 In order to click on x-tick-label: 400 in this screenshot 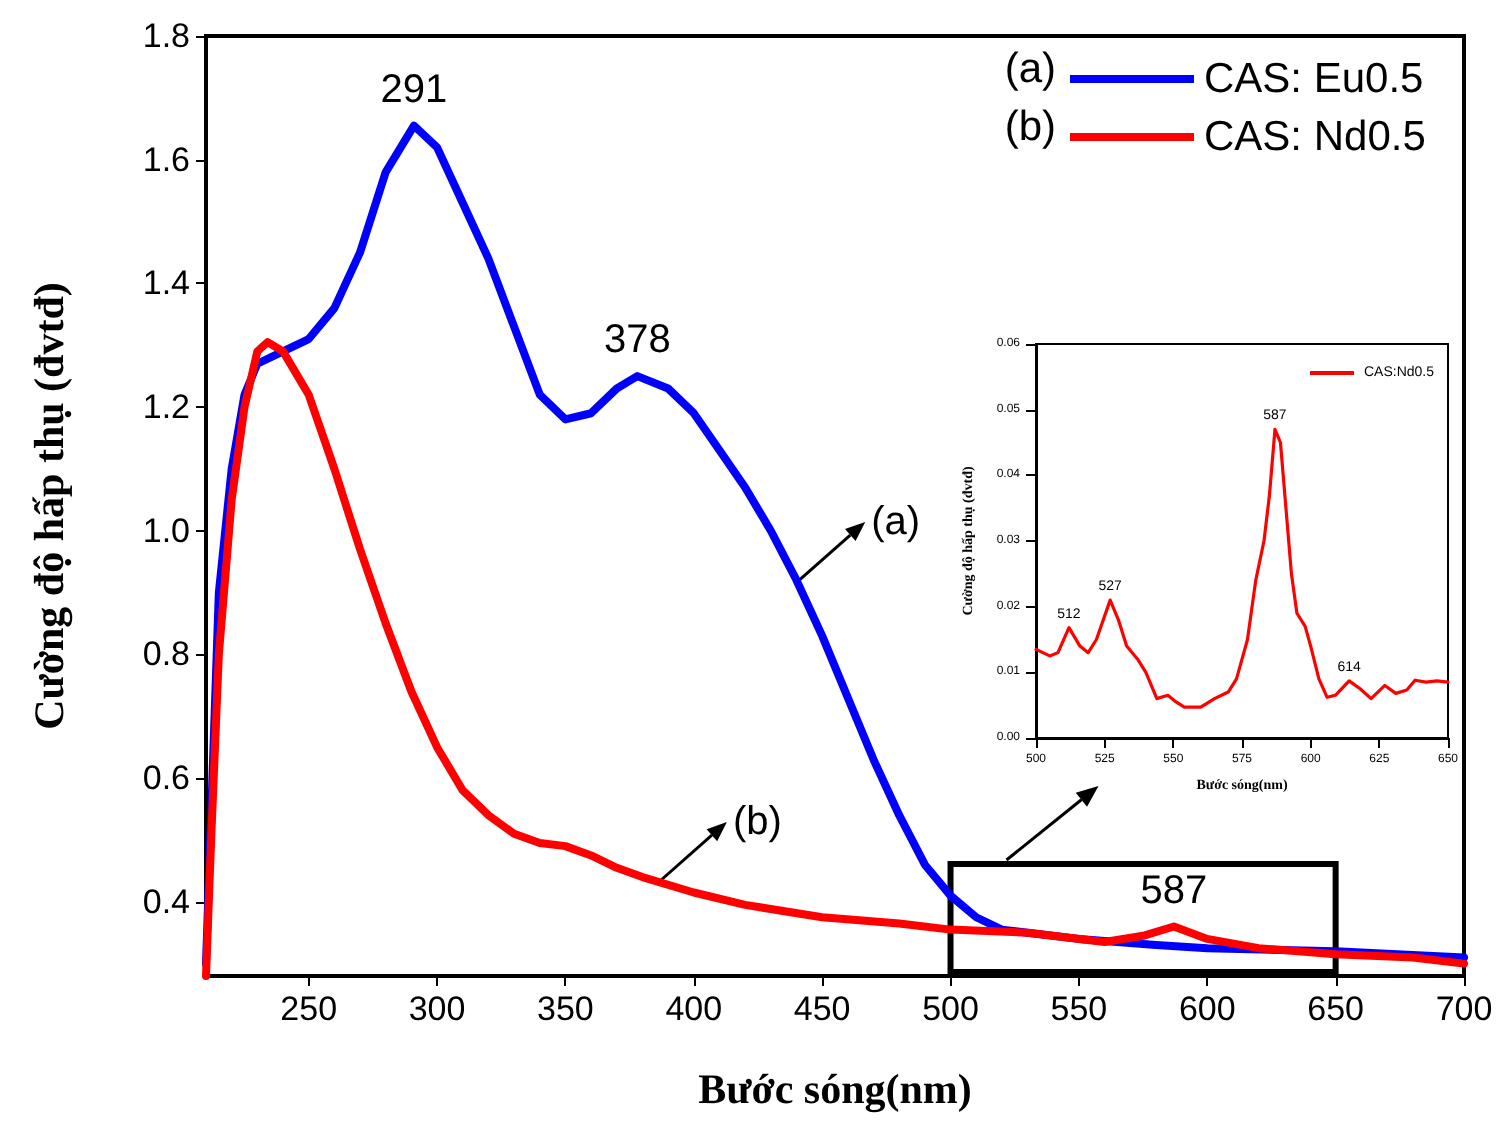, I will do `click(694, 1009)`.